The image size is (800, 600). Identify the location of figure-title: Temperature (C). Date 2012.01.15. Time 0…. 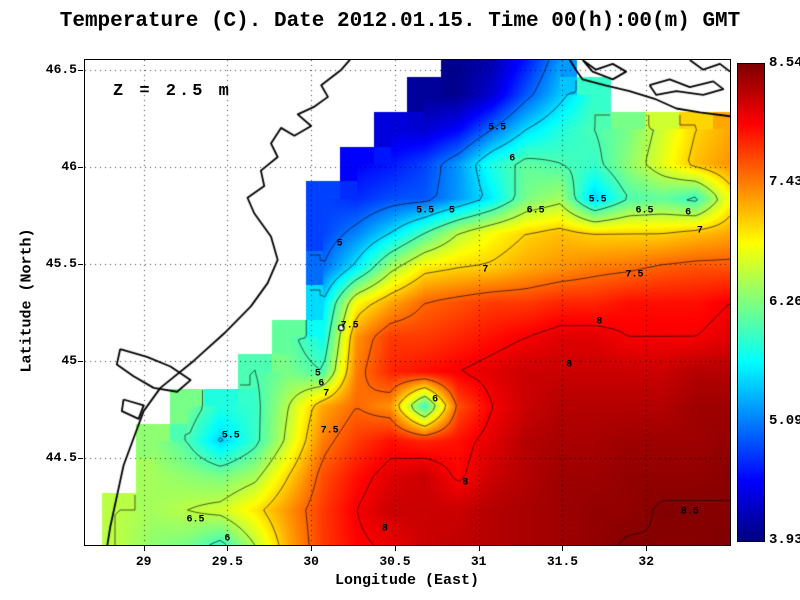
(400, 21).